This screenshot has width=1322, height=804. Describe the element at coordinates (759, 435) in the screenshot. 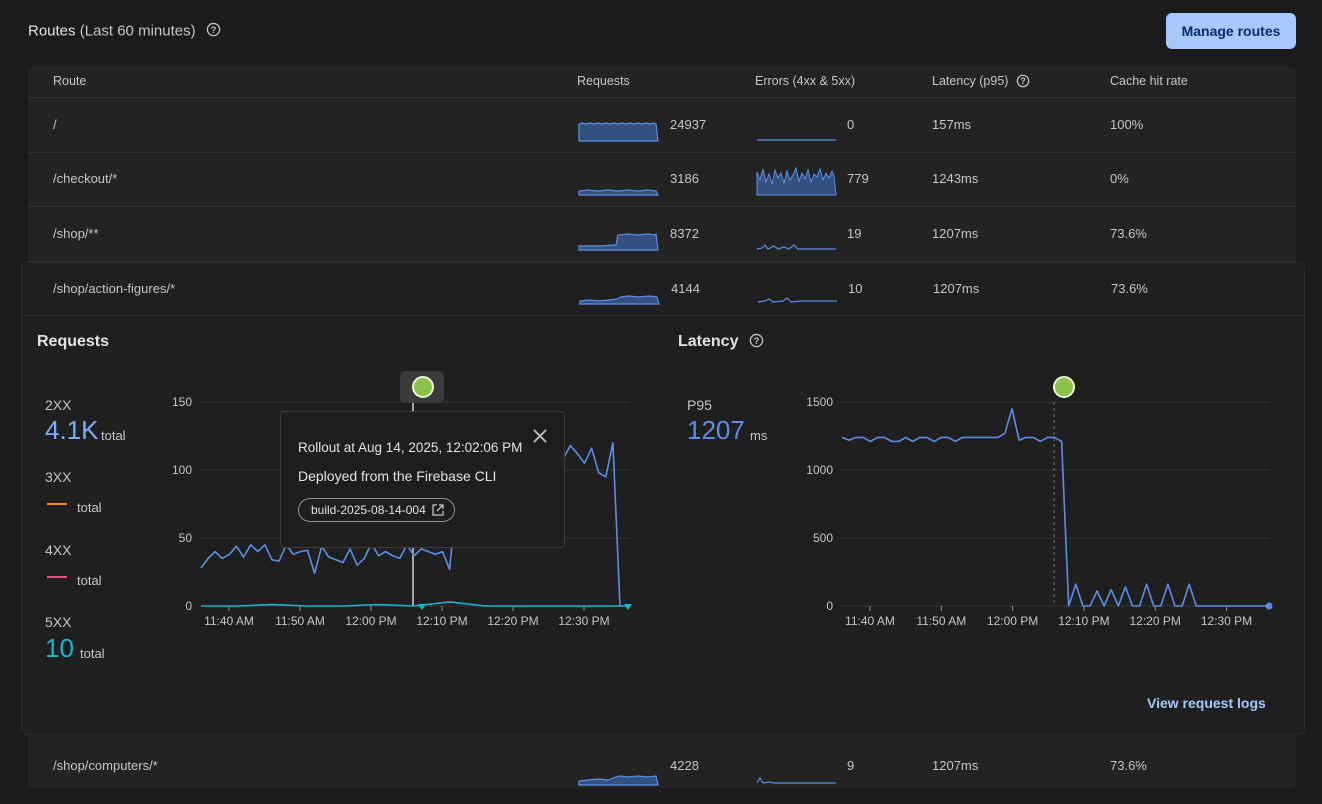

I see `p95-unit: ms` at that location.